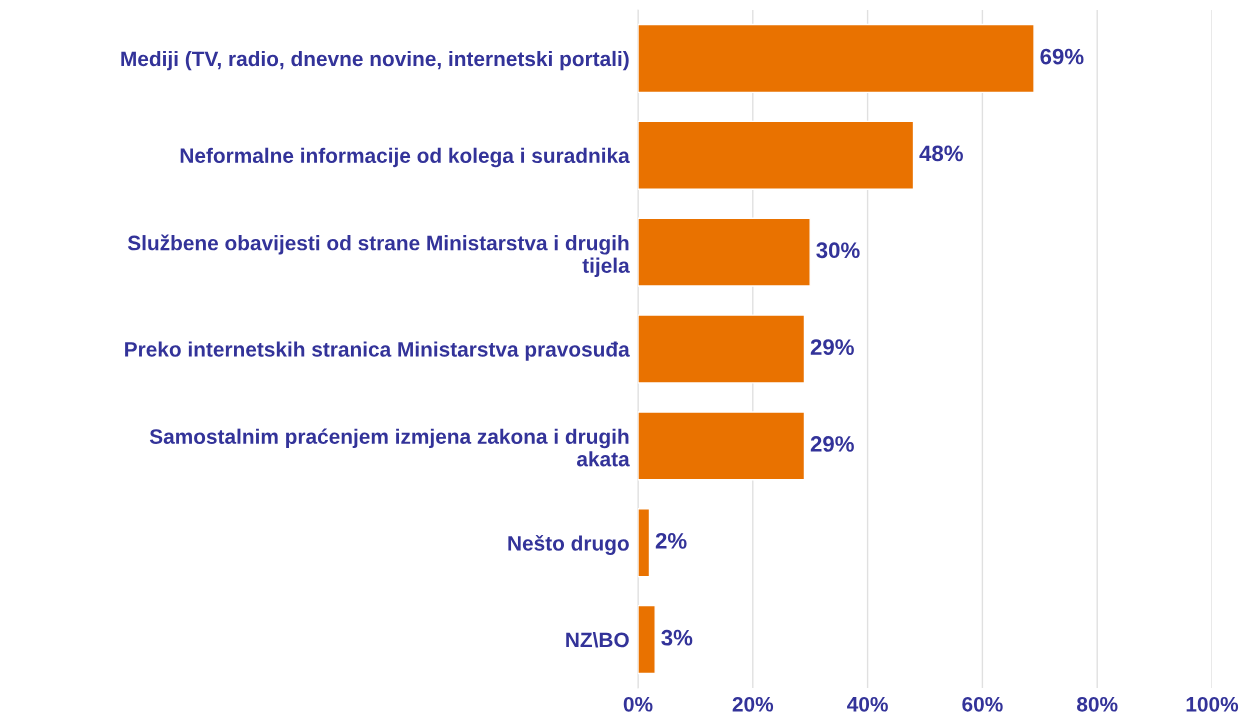 This screenshot has height=728, width=1248. Describe the element at coordinates (377, 351) in the screenshot. I see `y-tick-label: Preko internetskih stranica Ministarstva pravosuđa` at that location.